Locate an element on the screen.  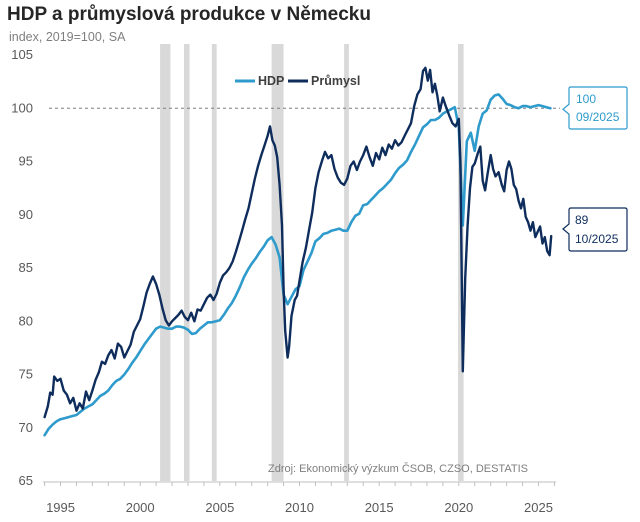
x-tick-label: 1995 is located at coordinates (60, 507).